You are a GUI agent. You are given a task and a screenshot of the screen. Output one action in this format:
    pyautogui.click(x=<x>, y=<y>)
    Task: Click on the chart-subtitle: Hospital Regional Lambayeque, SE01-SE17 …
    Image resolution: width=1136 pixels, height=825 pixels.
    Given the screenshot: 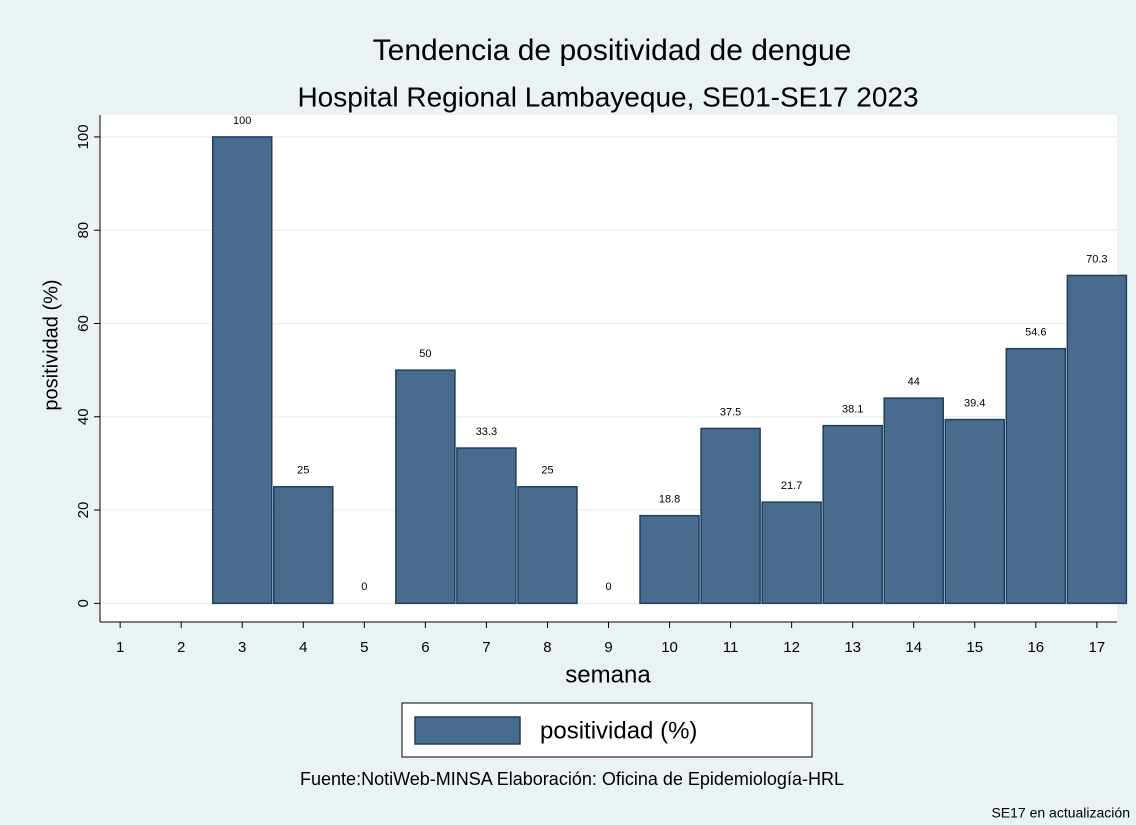 What is the action you would take?
    pyautogui.click(x=607, y=96)
    